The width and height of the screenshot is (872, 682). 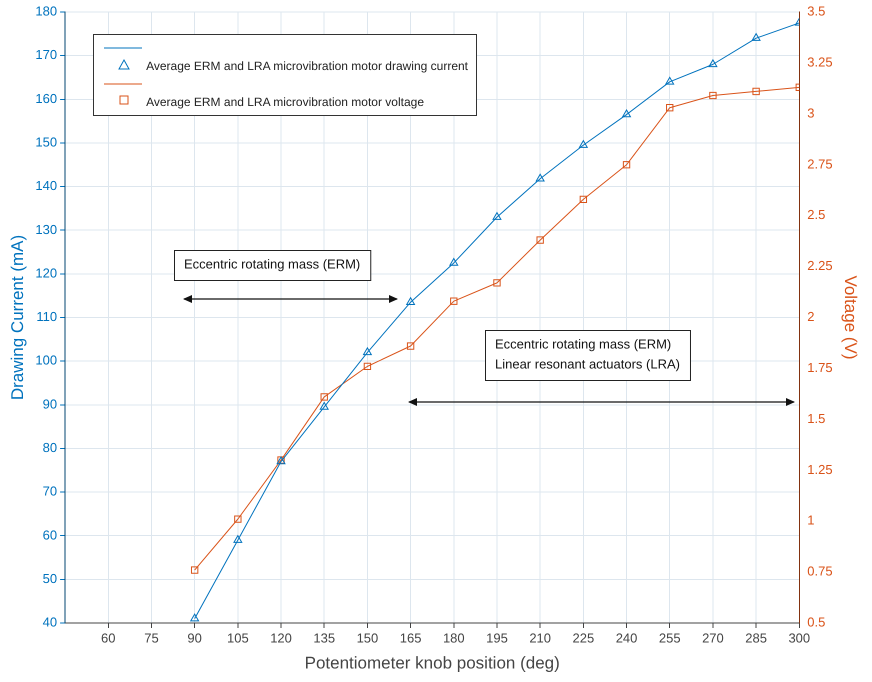 What do you see at coordinates (713, 638) in the screenshot?
I see `x-tick-label: 270` at bounding box center [713, 638].